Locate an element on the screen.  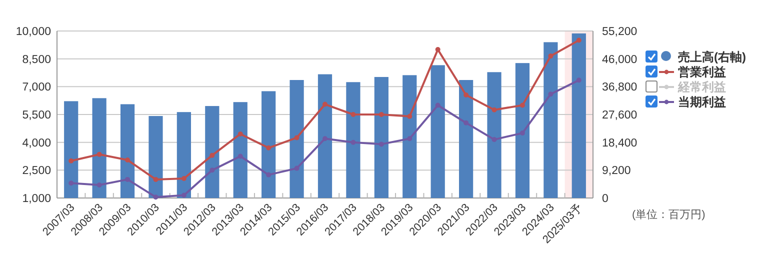
y-tick-label: 5,500 is located at coordinates (36, 116).